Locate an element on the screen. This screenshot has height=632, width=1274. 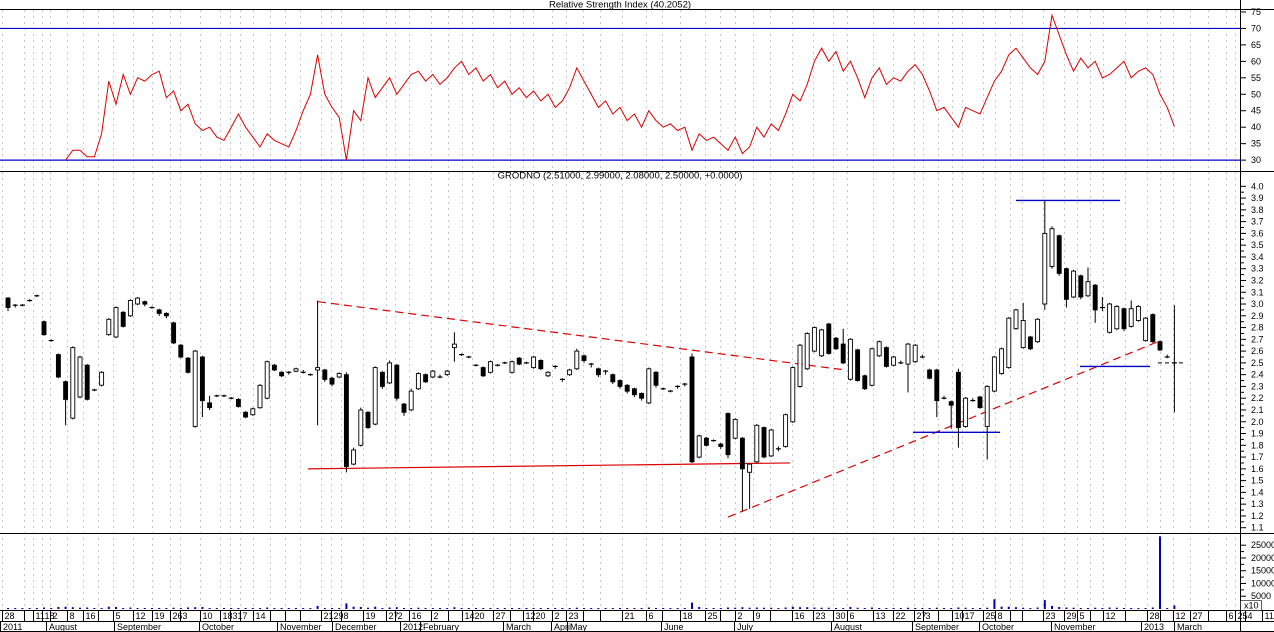
month-label: 2012 is located at coordinates (413, 627).